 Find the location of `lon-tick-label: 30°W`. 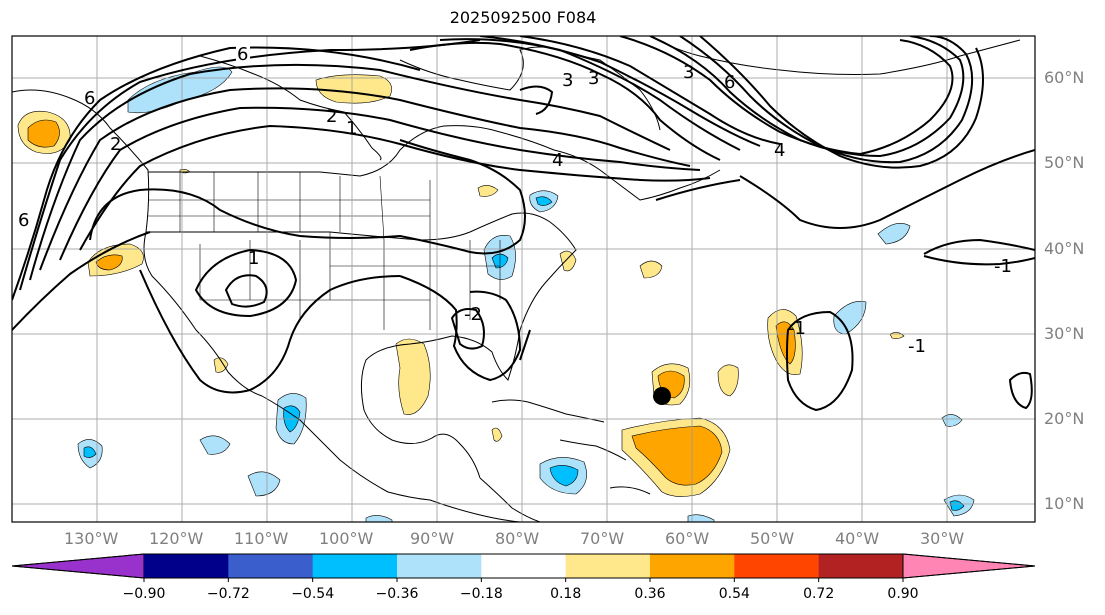

lon-tick-label: 30°W is located at coordinates (942, 538).